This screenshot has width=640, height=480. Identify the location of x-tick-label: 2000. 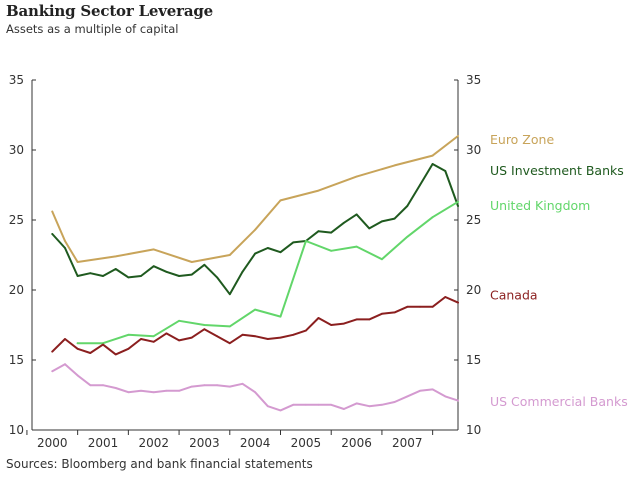
(52, 443).